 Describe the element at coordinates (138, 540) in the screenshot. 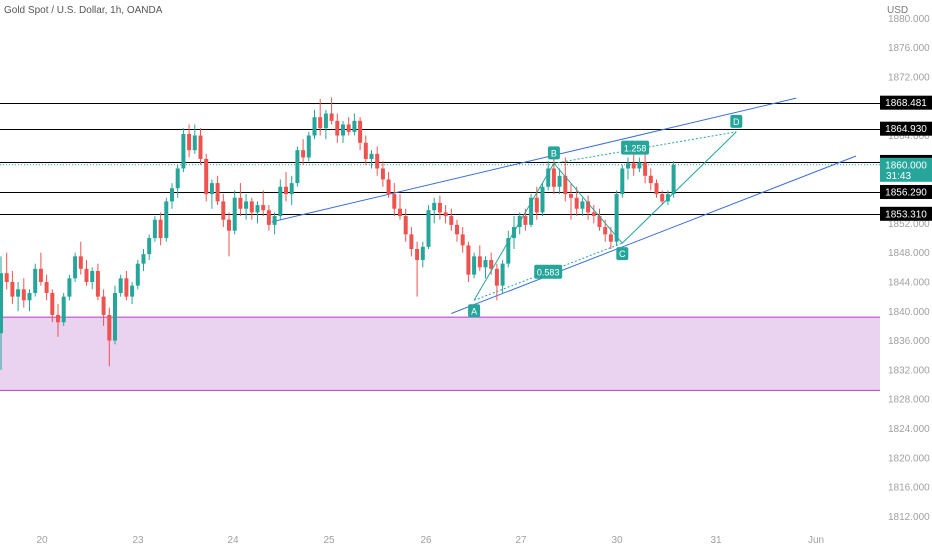

I see `time-tick-label: 23` at that location.